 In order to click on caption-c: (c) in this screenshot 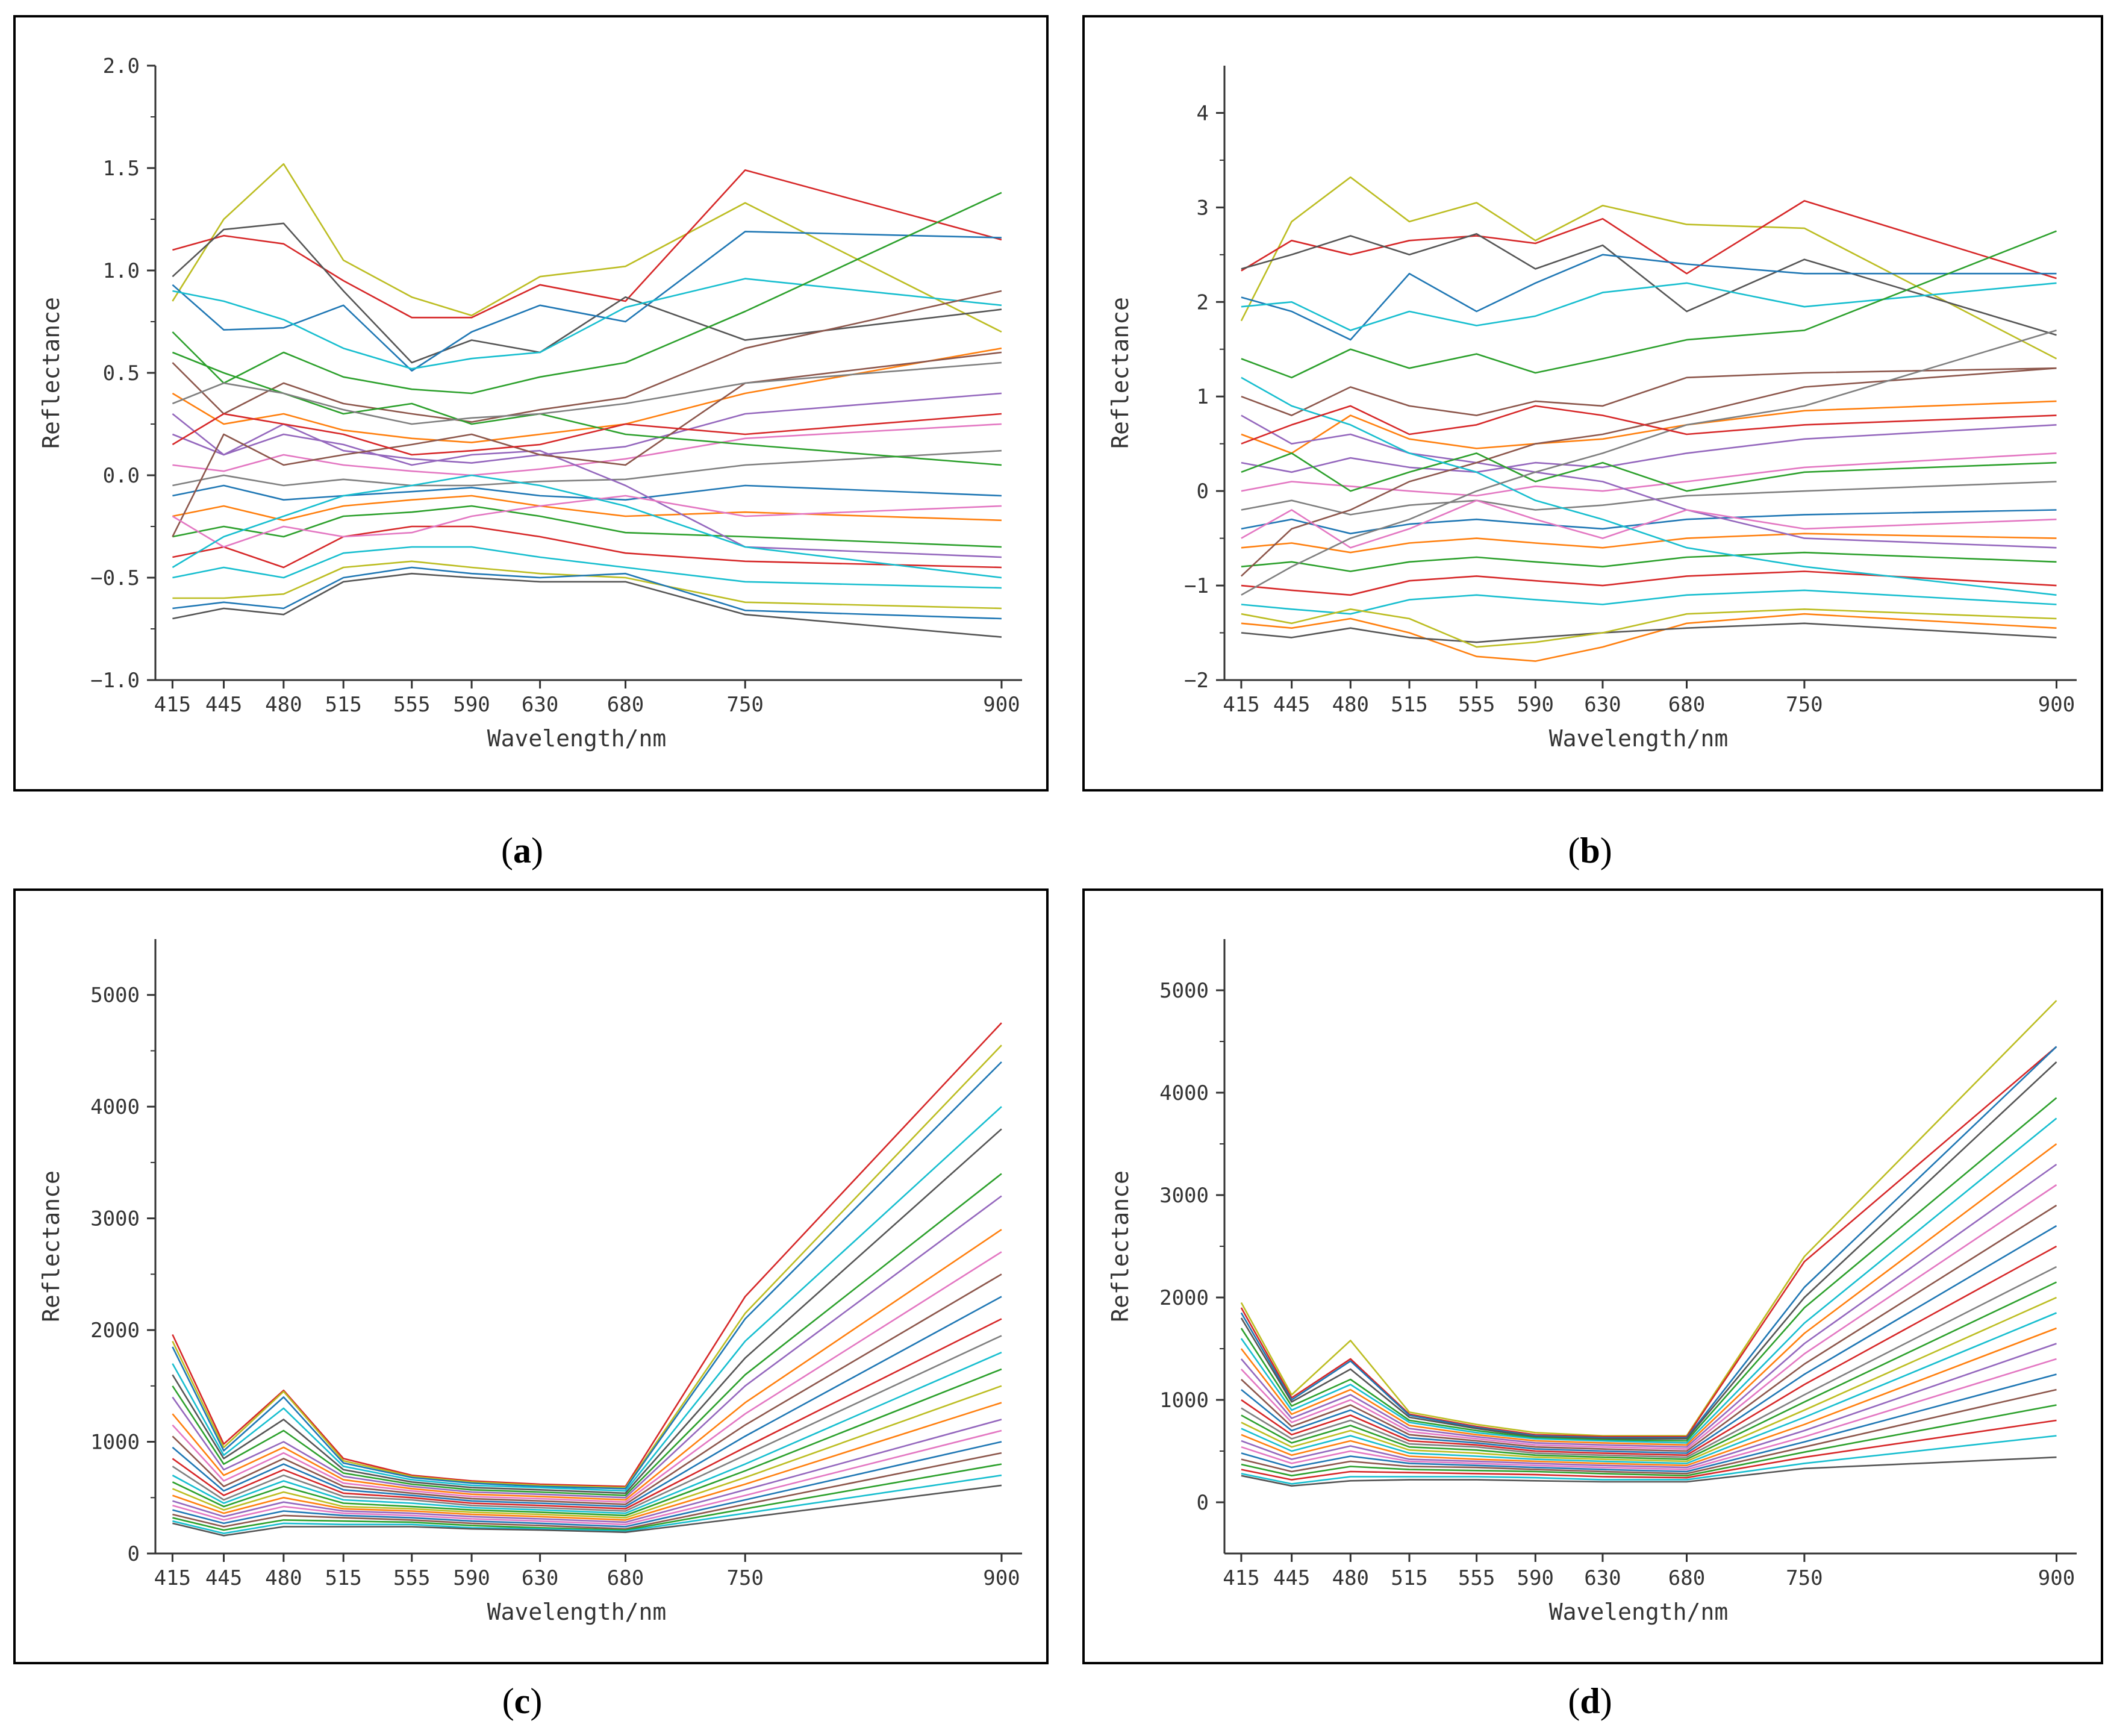, I will do `click(522, 1701)`.